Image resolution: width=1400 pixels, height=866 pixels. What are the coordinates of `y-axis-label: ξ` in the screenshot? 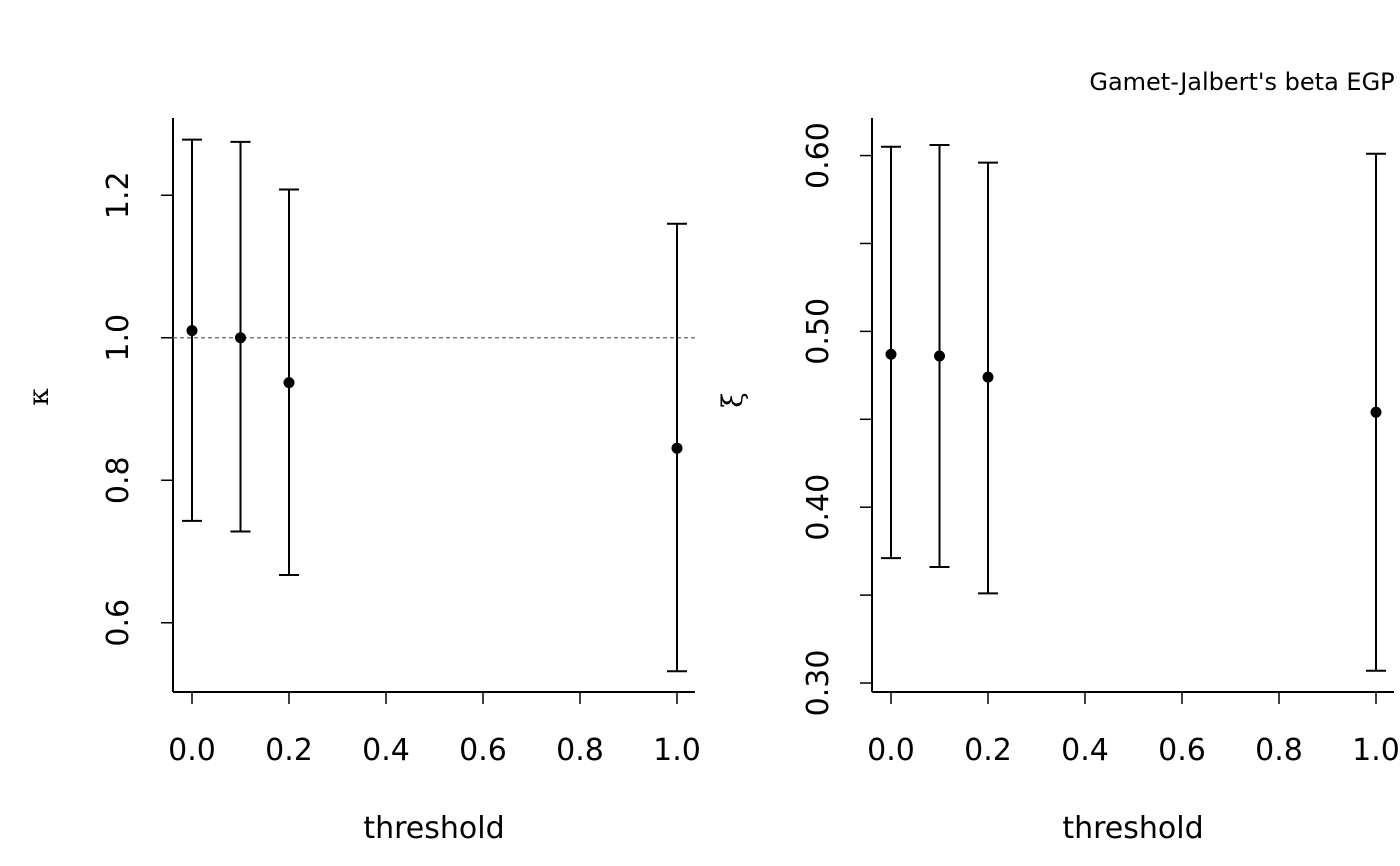 It's located at (732, 399).